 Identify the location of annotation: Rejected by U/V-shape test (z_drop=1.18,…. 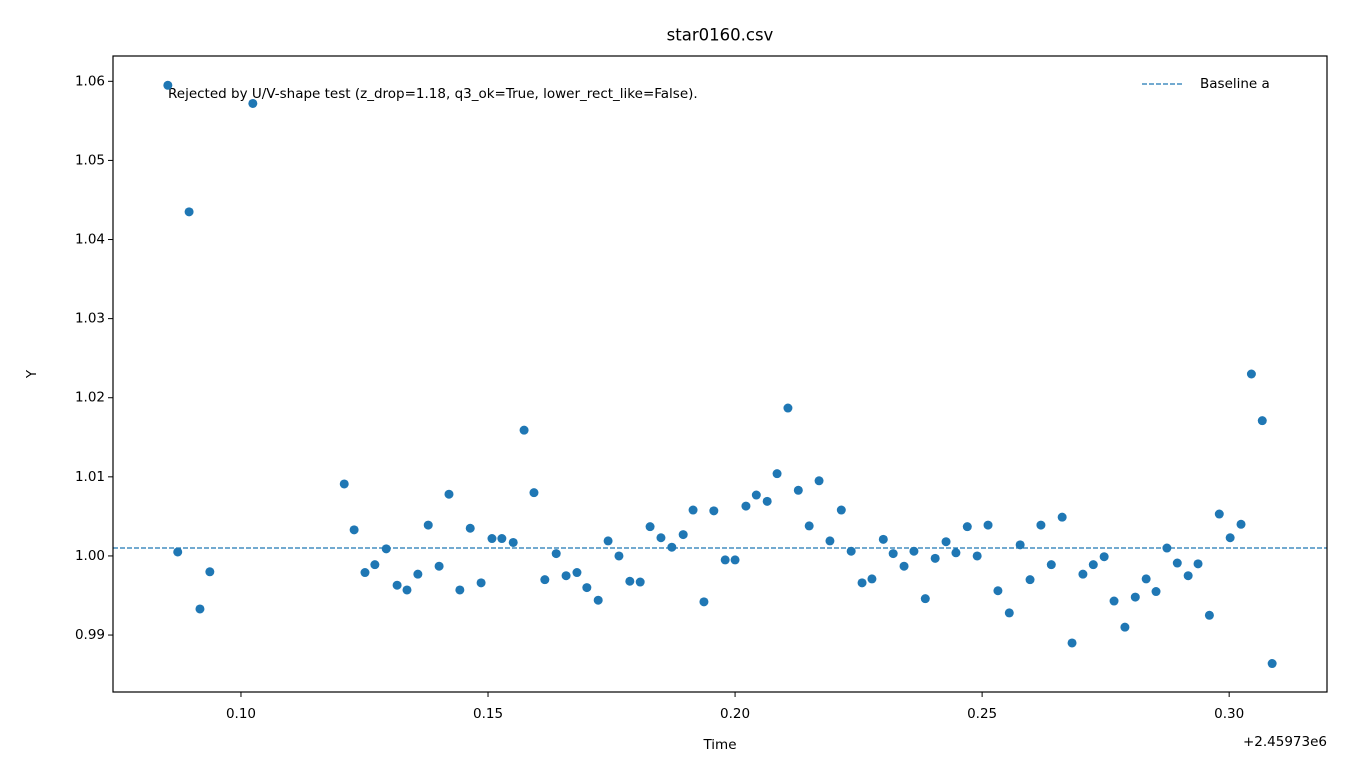
(433, 94).